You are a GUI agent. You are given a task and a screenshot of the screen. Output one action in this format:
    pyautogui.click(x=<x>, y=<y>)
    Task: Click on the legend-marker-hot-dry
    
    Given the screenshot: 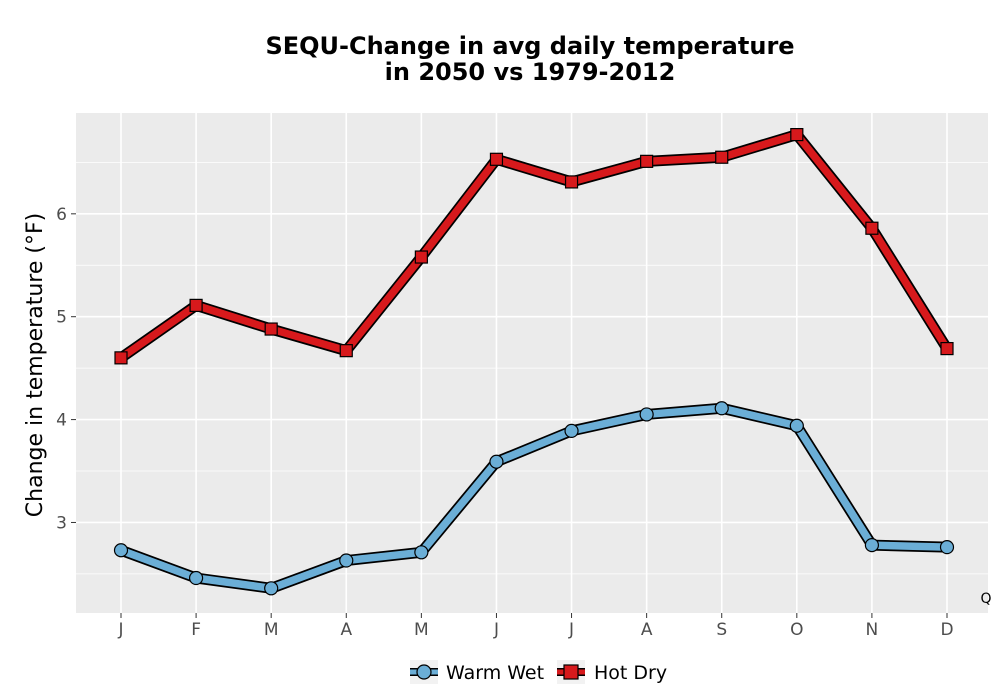 What is the action you would take?
    pyautogui.click(x=571, y=672)
    